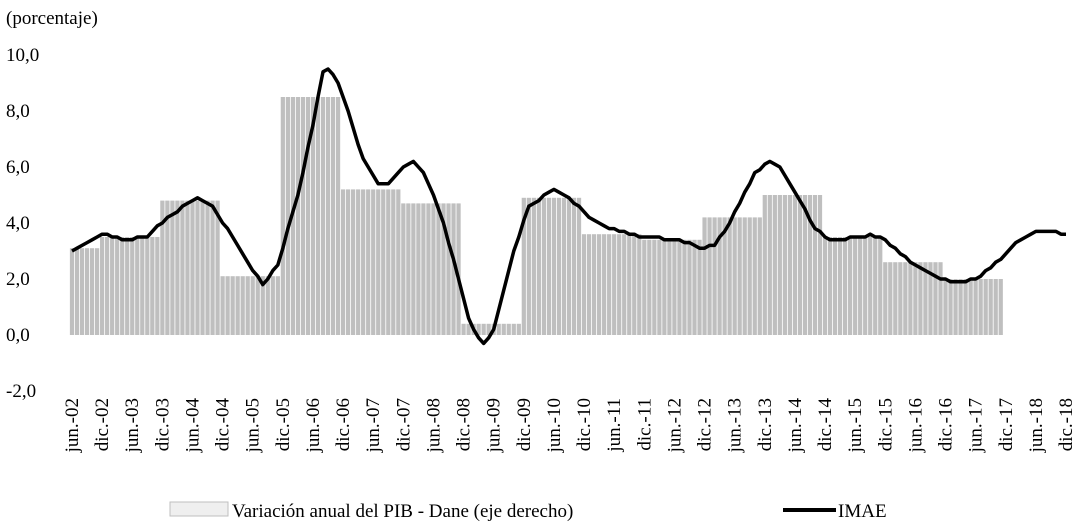  Describe the element at coordinates (1006, 424) in the screenshot. I see `x-tick-label: dic.-17` at that location.